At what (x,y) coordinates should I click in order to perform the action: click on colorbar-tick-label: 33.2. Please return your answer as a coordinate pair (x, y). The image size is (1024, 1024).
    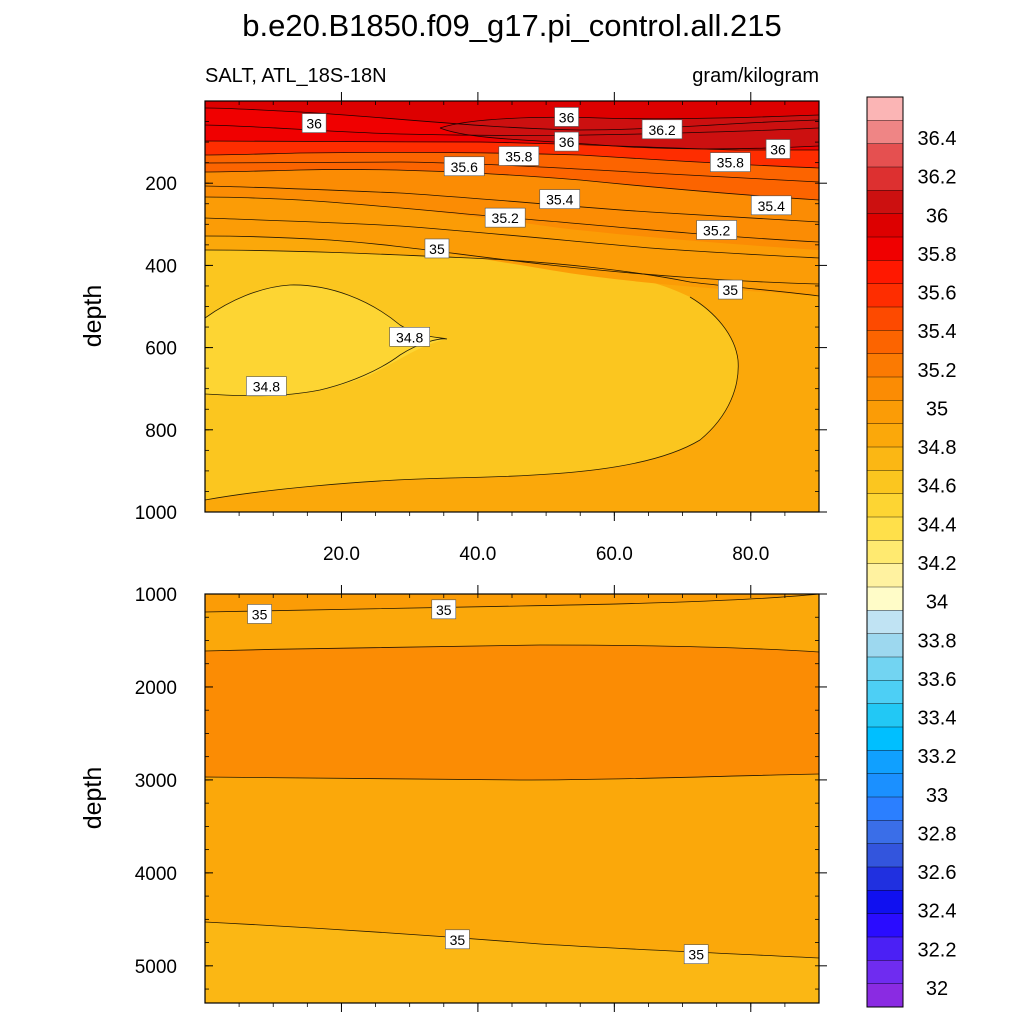
    Looking at the image, I should click on (937, 757).